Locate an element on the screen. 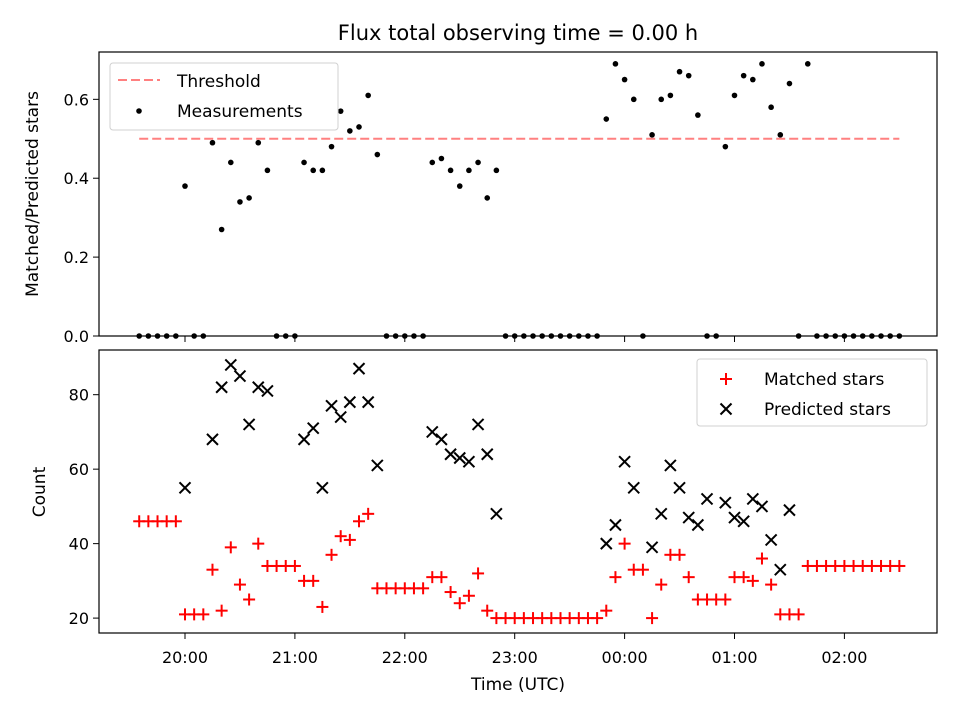 This screenshot has width=960, height=720. x-tick-label: 20:00 is located at coordinates (185, 657).